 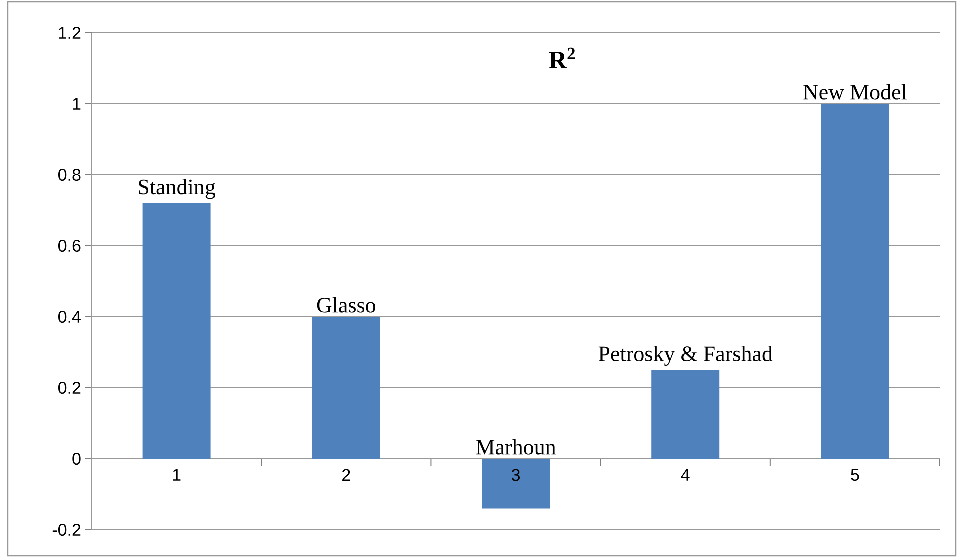 I want to click on text: R$^{2}$, so click(x=562, y=58).